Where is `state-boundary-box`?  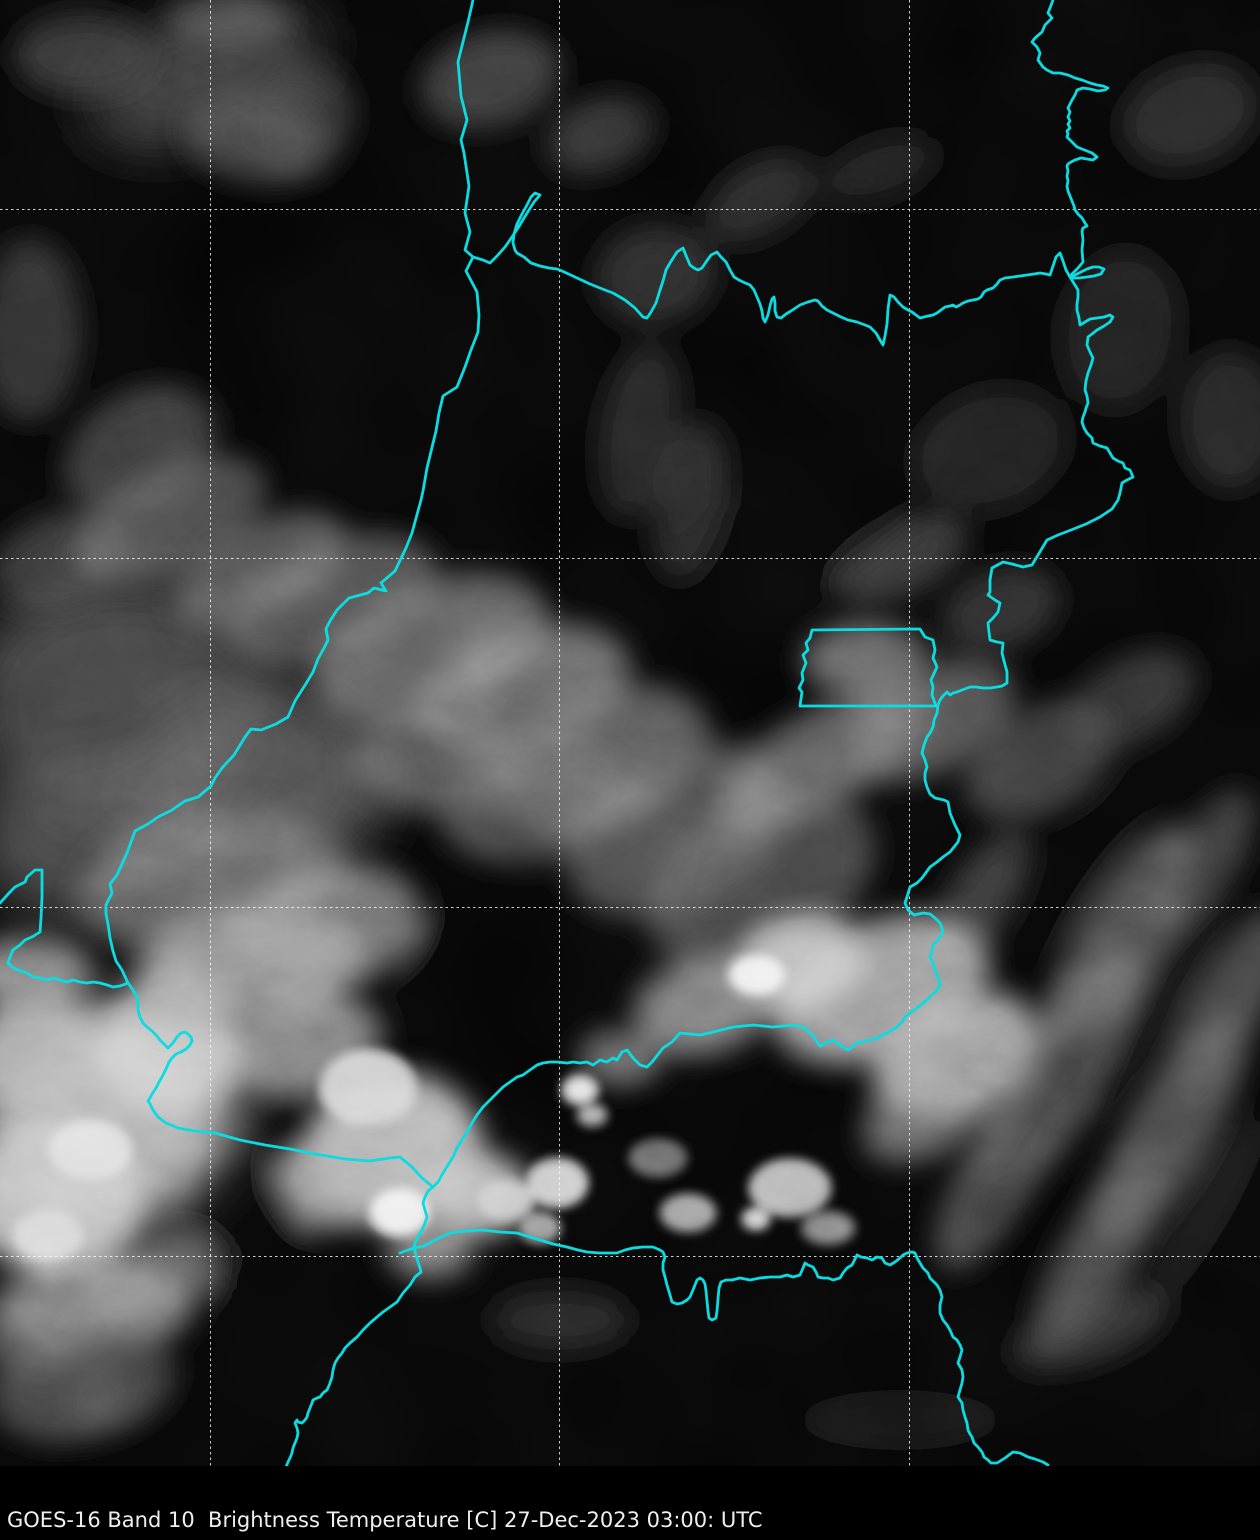
state-boundary-box is located at coordinates (868, 667).